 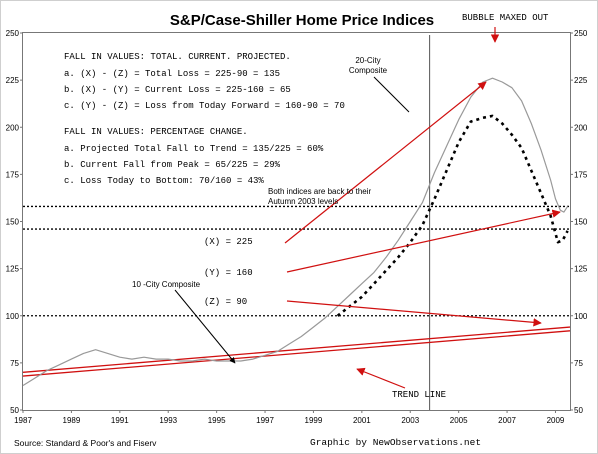 What do you see at coordinates (414, 313) in the screenshot?
I see `arrow-z-to-trend` at bounding box center [414, 313].